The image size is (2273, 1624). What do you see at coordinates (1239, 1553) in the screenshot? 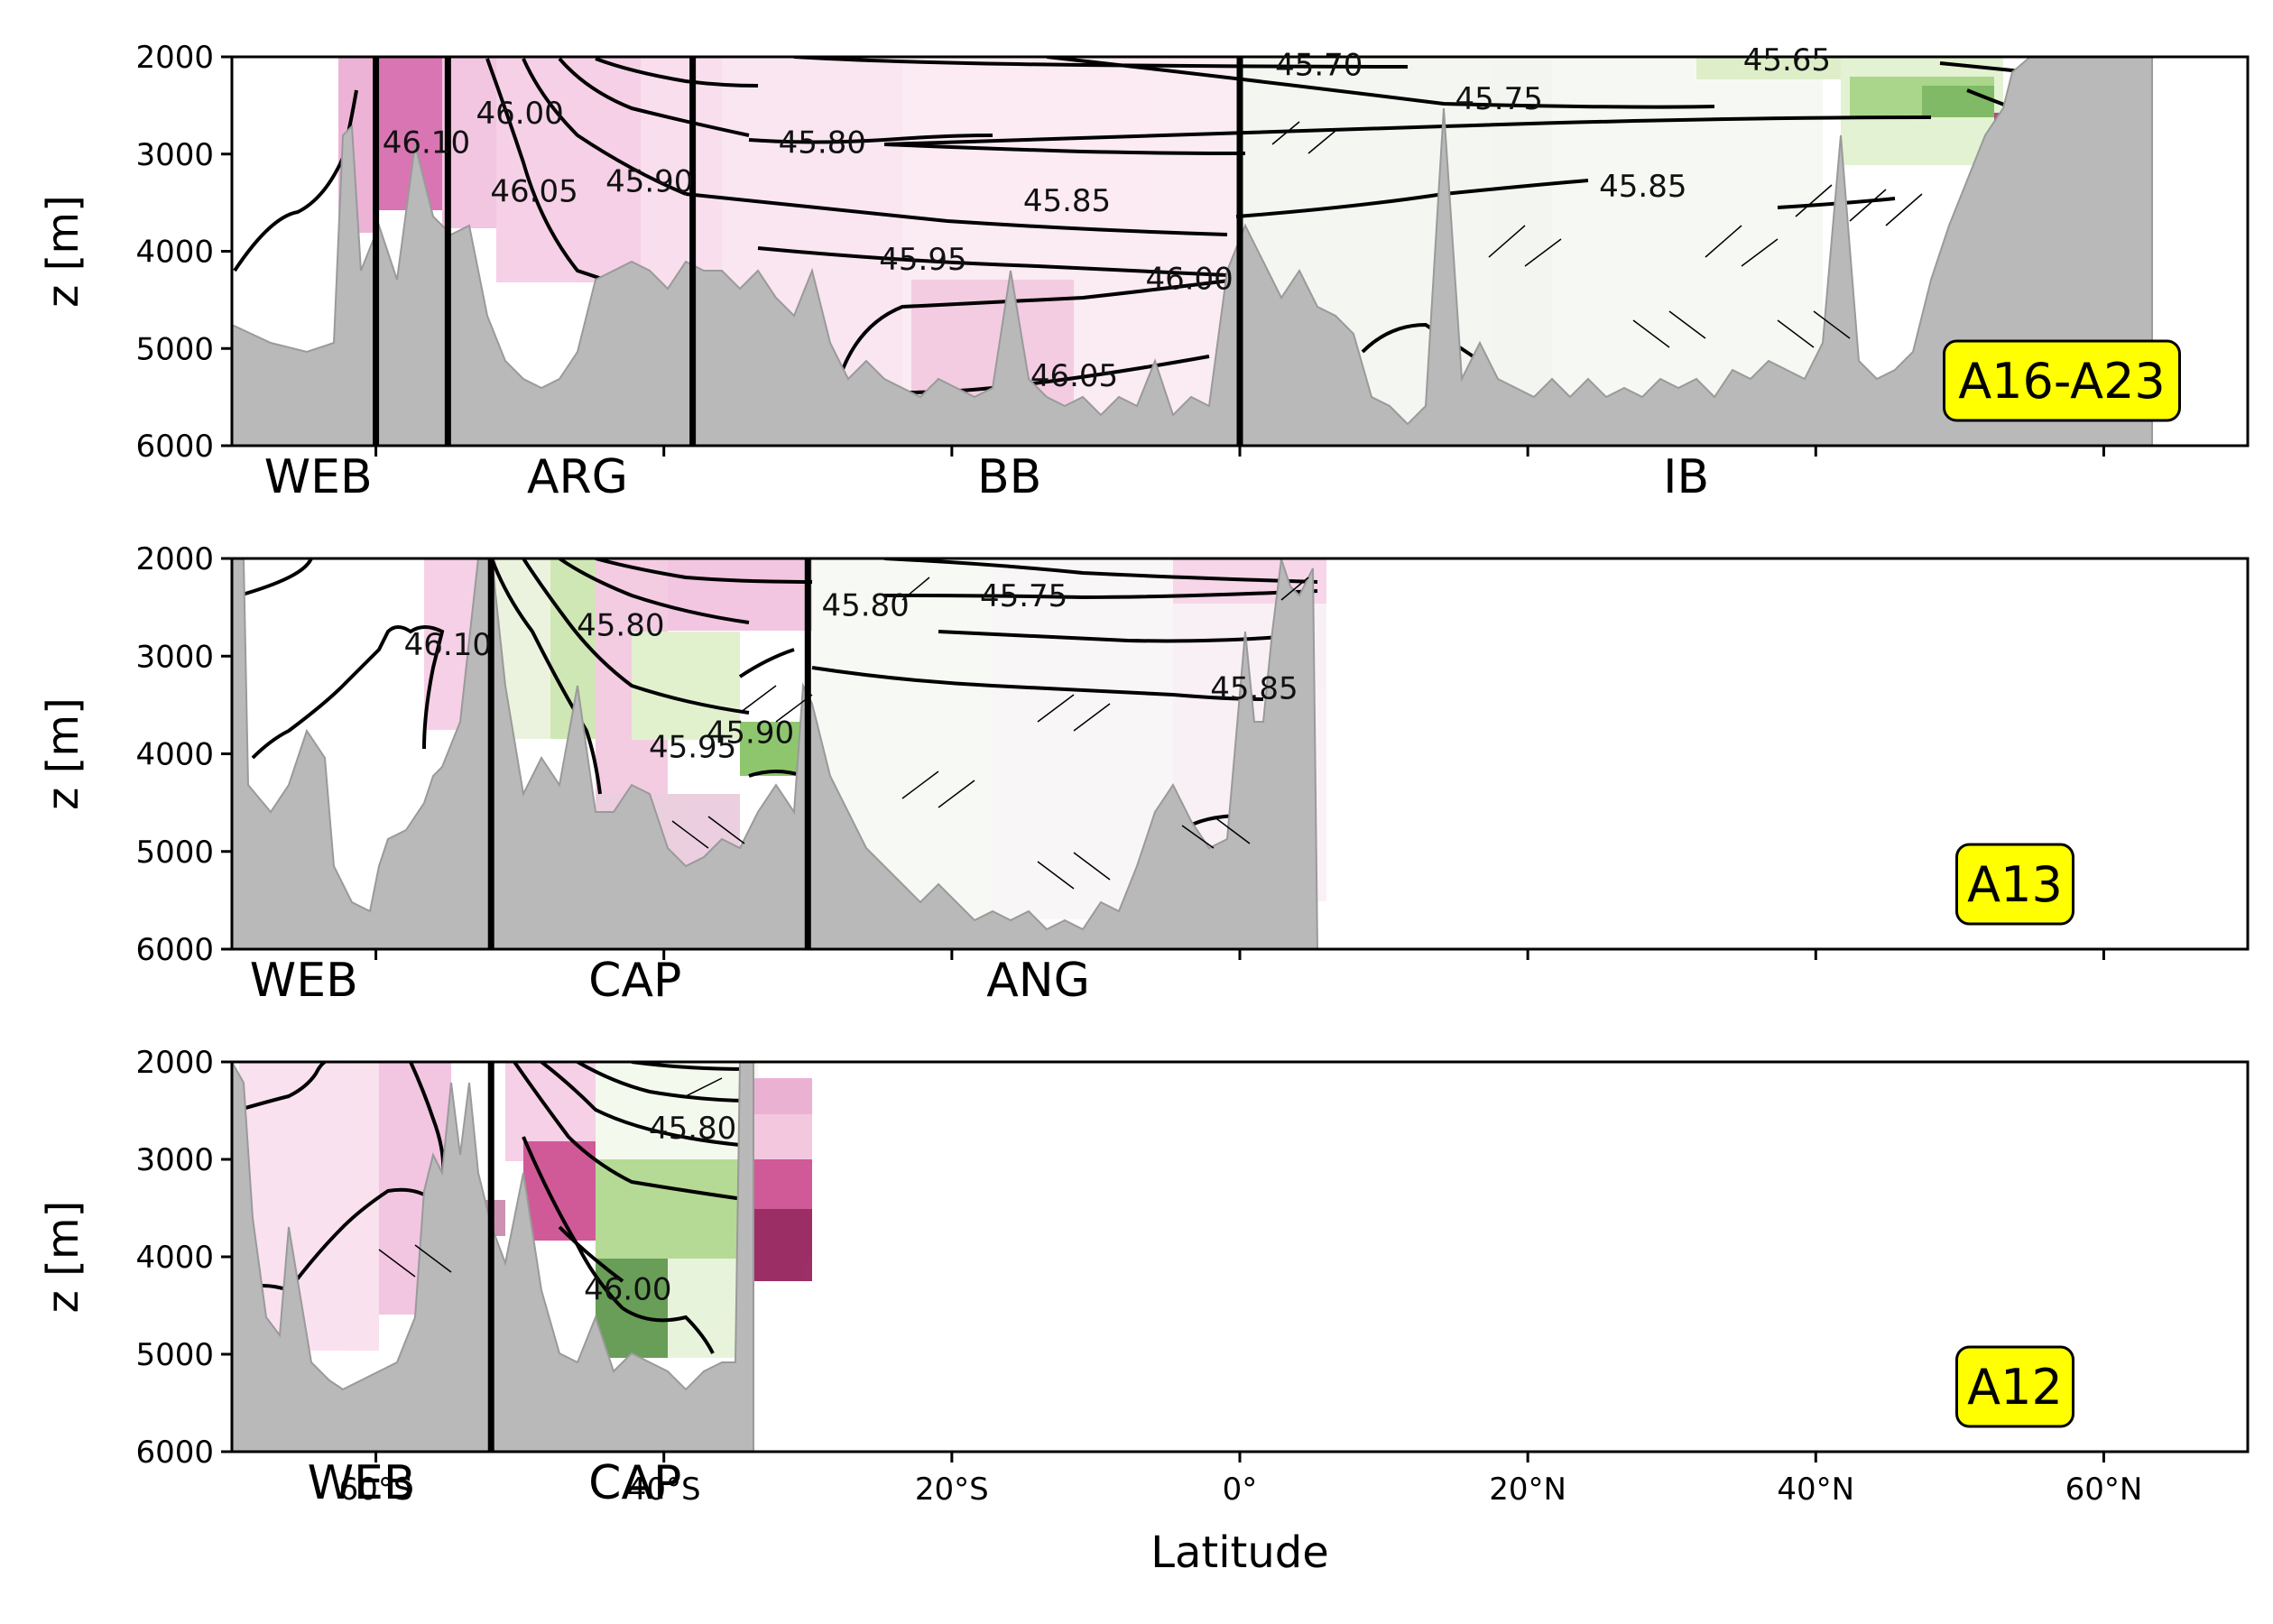
I see `x-axis-label: Latitude` at bounding box center [1239, 1553].